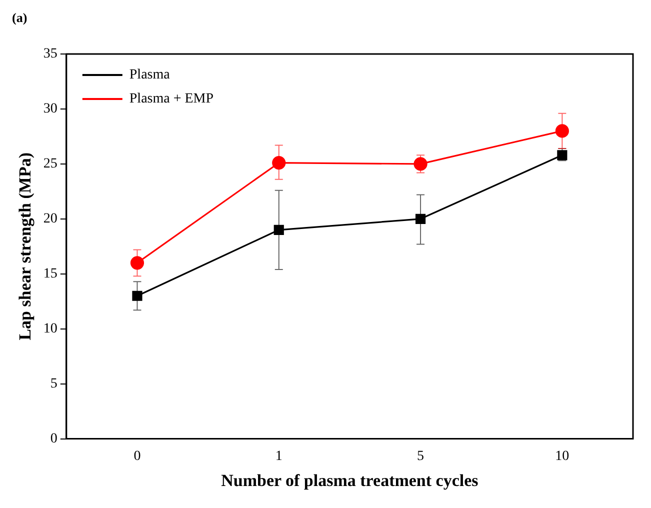 Image resolution: width=651 pixels, height=508 pixels. What do you see at coordinates (50, 54) in the screenshot?
I see `y-tick-label: 35` at bounding box center [50, 54].